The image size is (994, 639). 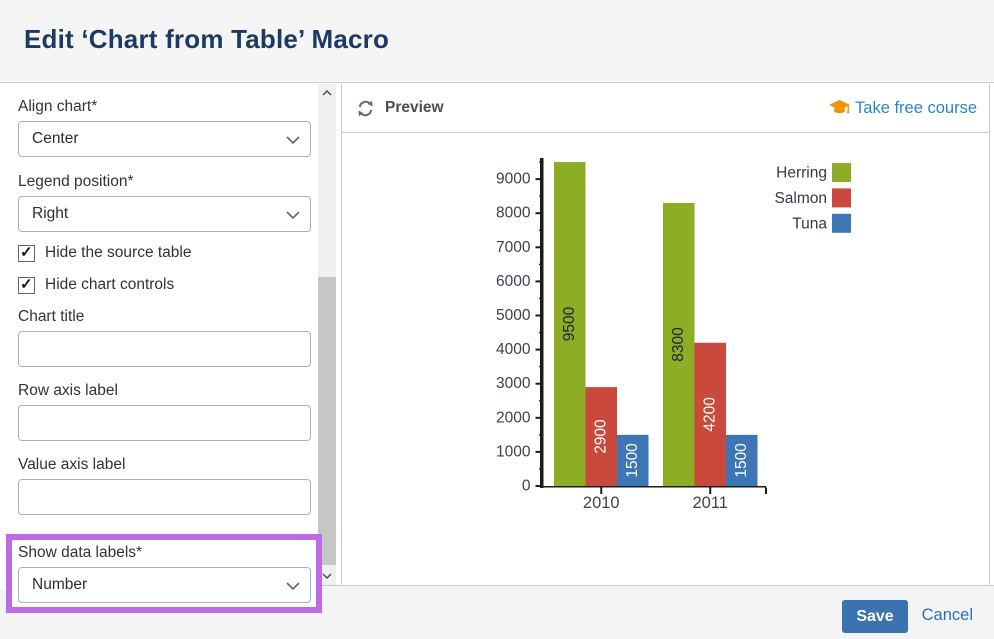 What do you see at coordinates (110, 284) in the screenshot?
I see `hide-chart-controls-label: Hide chart controls` at bounding box center [110, 284].